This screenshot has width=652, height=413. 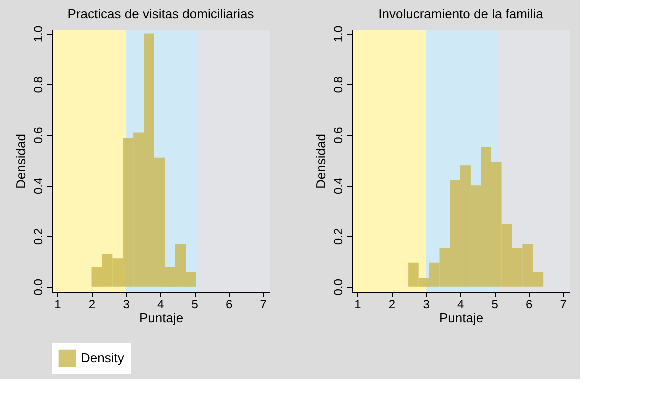 What do you see at coordinates (103, 358) in the screenshot?
I see `legend-label: Density` at bounding box center [103, 358].